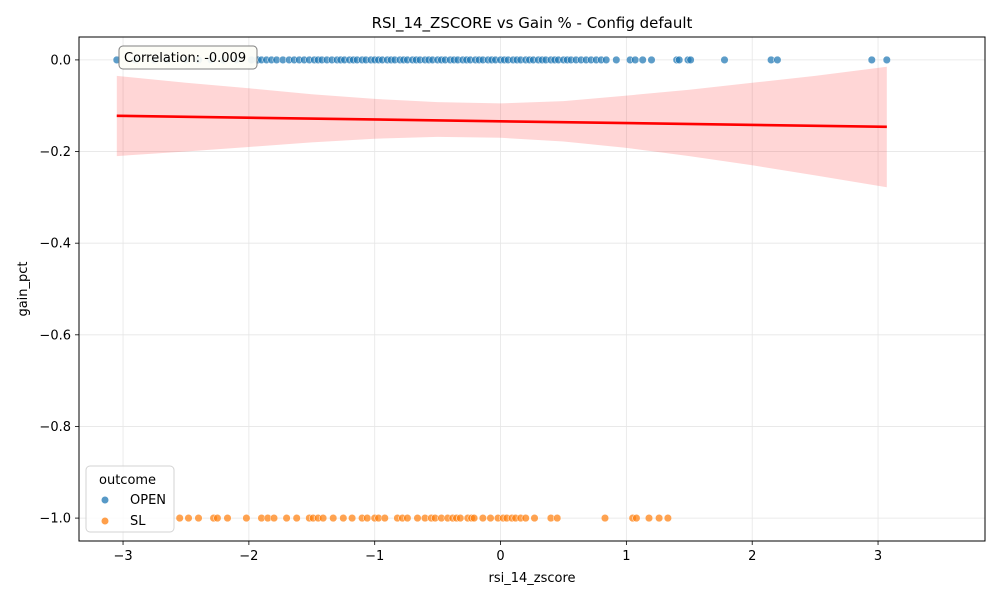  I want to click on legend-label-sl: SL, so click(138, 521).